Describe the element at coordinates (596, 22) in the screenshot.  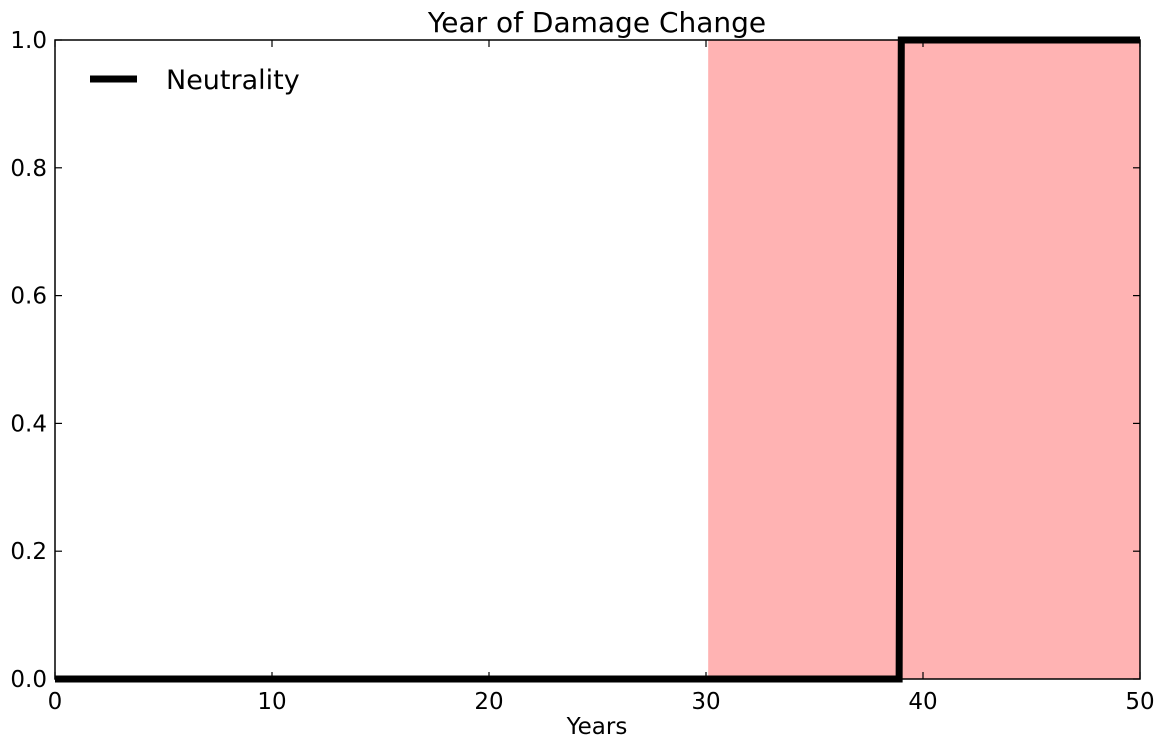
I see `chart-title: Year of Damage Change` at that location.